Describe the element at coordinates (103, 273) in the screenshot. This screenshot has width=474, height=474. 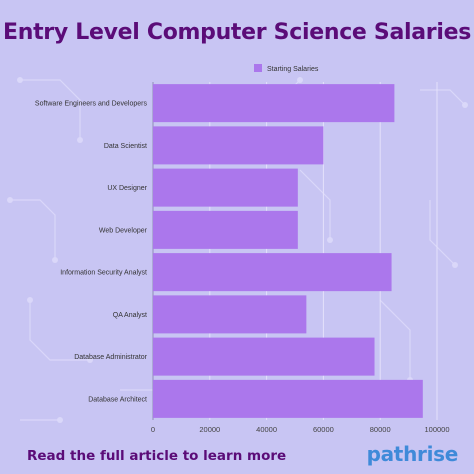
I see `y-category-label: Information Security Analyst` at that location.